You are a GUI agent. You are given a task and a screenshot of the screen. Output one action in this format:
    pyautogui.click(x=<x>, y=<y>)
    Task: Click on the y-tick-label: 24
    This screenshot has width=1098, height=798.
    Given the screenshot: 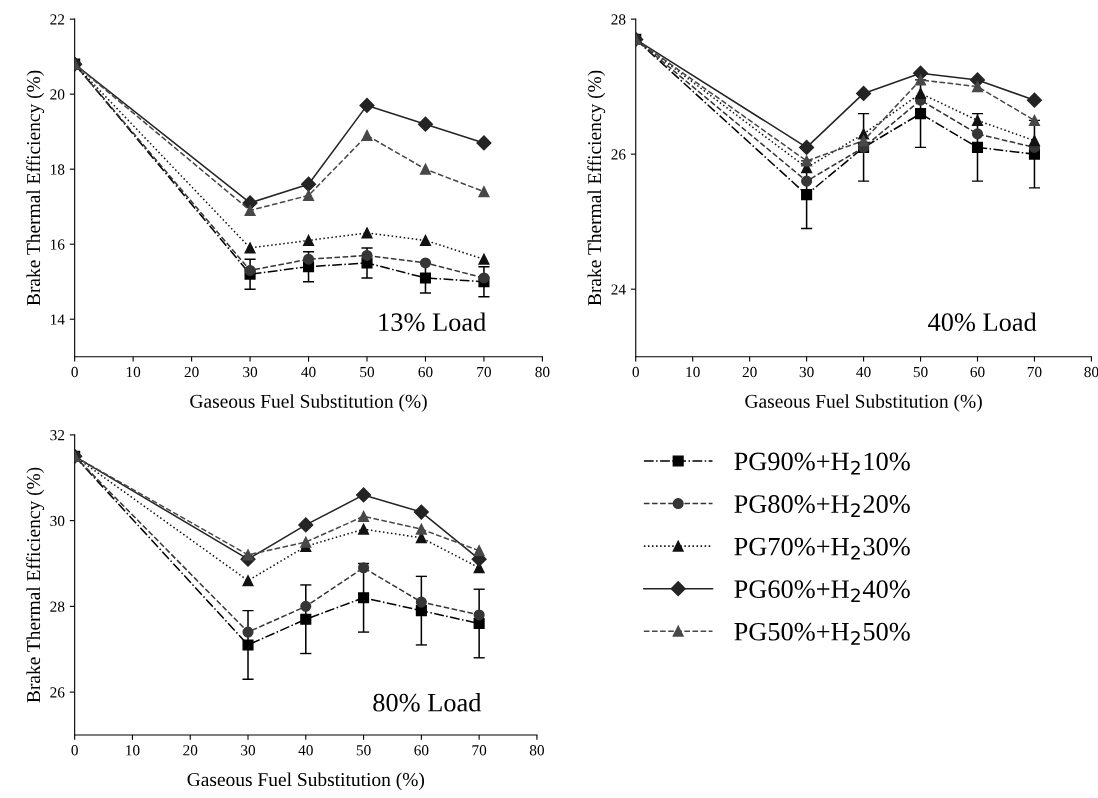 What is the action you would take?
    pyautogui.click(x=618, y=289)
    